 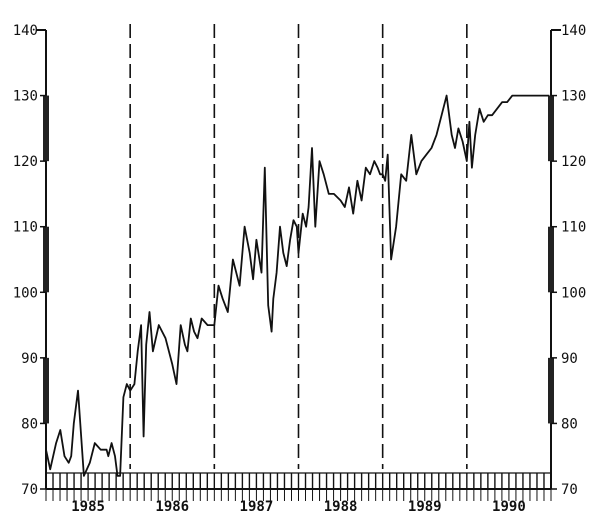 I want to click on left-tick-label: 70, so click(x=29, y=490).